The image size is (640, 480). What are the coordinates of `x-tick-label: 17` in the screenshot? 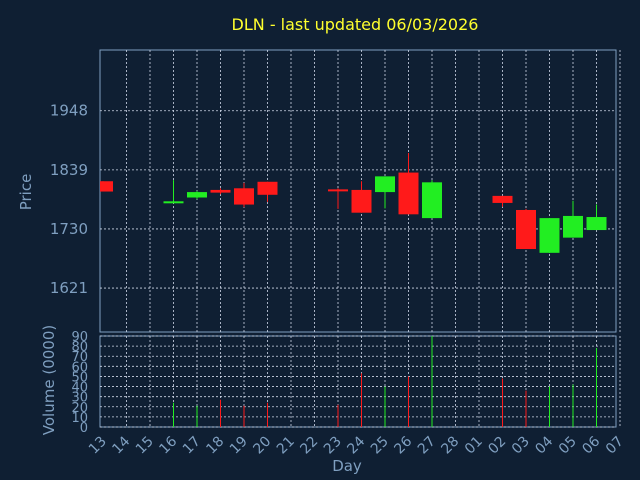 It's located at (192, 446).